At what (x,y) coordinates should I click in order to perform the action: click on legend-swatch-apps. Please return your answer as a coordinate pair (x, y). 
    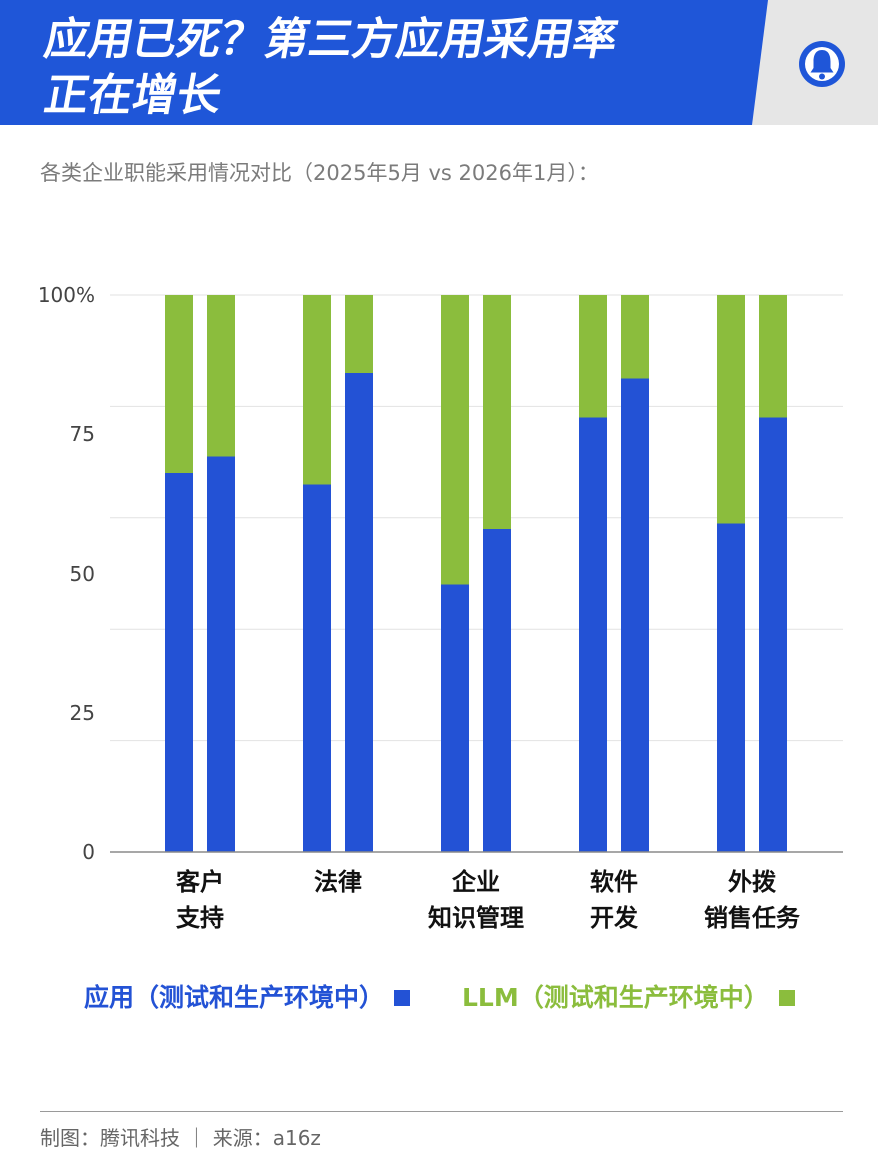
    Looking at the image, I should click on (402, 998).